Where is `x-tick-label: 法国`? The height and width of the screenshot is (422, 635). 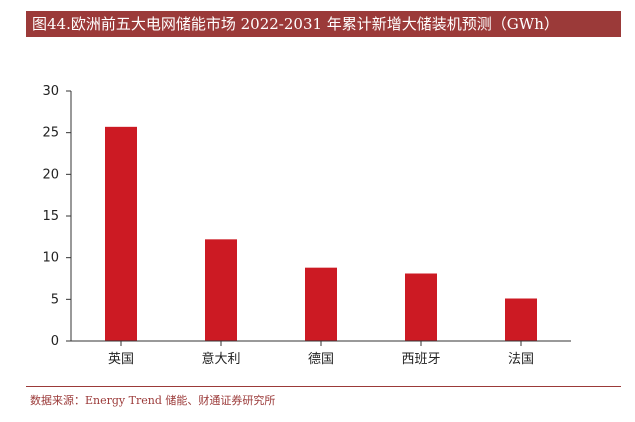 x-tick-label: 法国 is located at coordinates (521, 359).